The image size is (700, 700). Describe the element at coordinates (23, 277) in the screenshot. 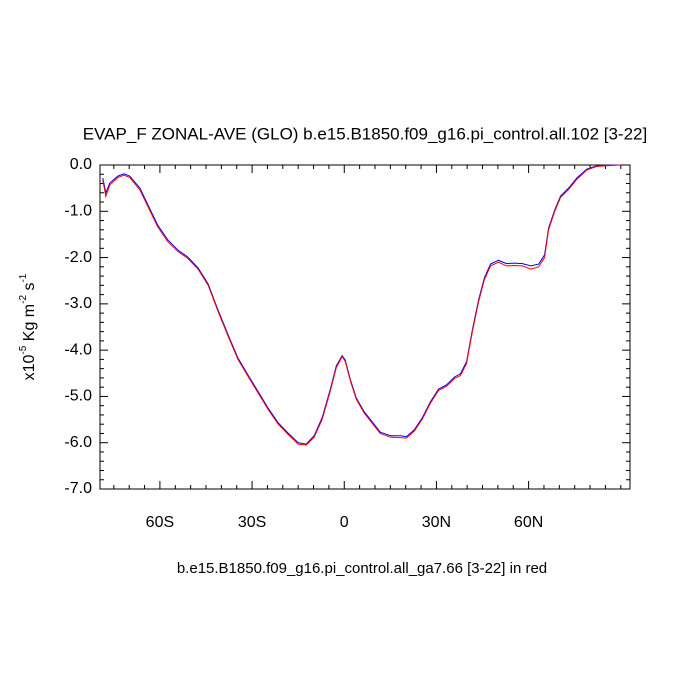

I see `y-label-sup: -1` at that location.